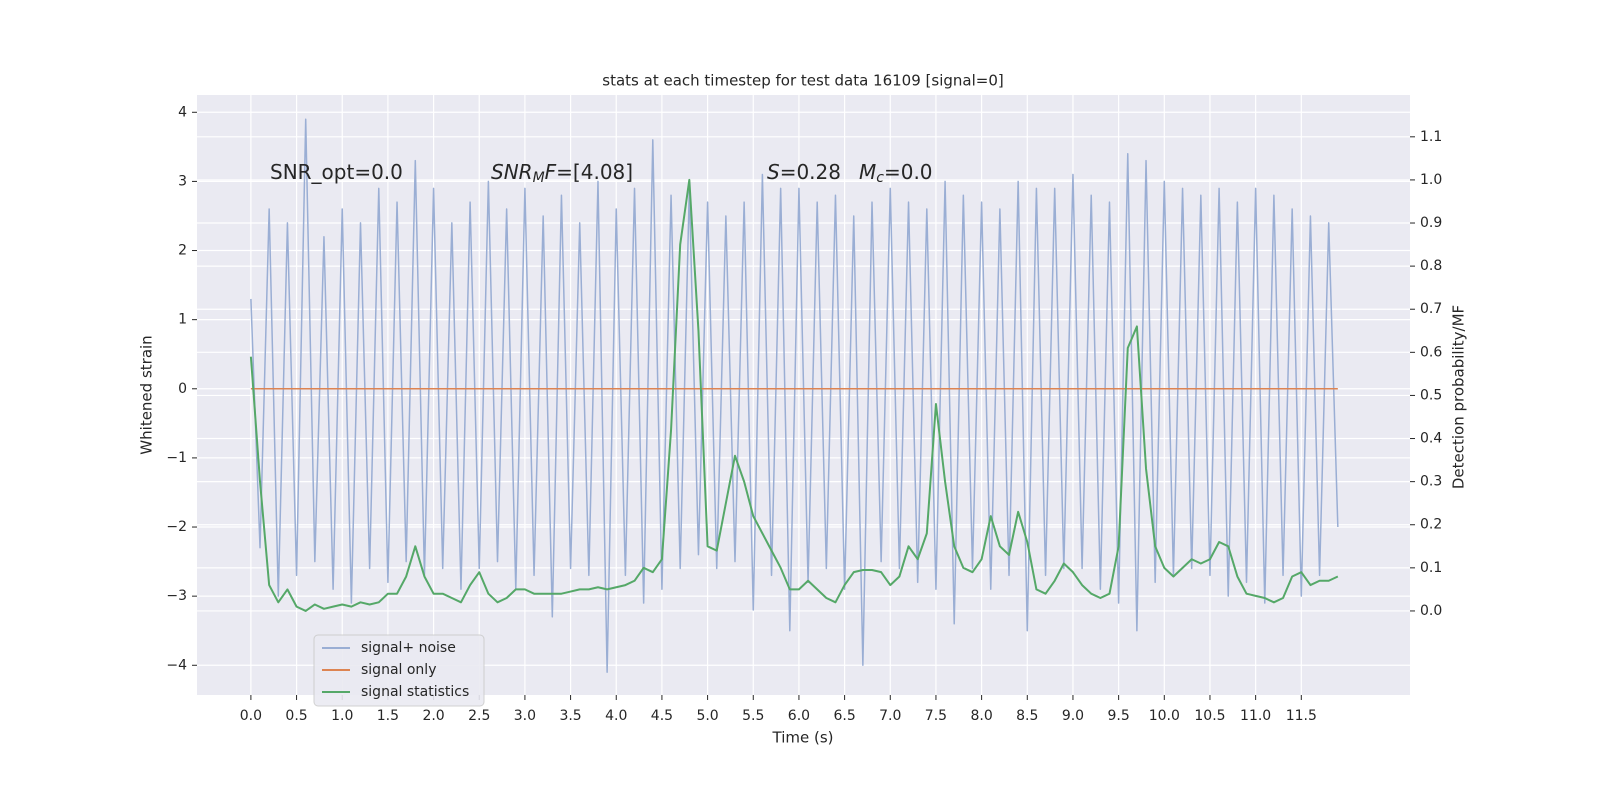 Image resolution: width=1600 pixels, height=800 pixels. What do you see at coordinates (844, 716) in the screenshot?
I see `x-tick-label: 6.5` at bounding box center [844, 716].